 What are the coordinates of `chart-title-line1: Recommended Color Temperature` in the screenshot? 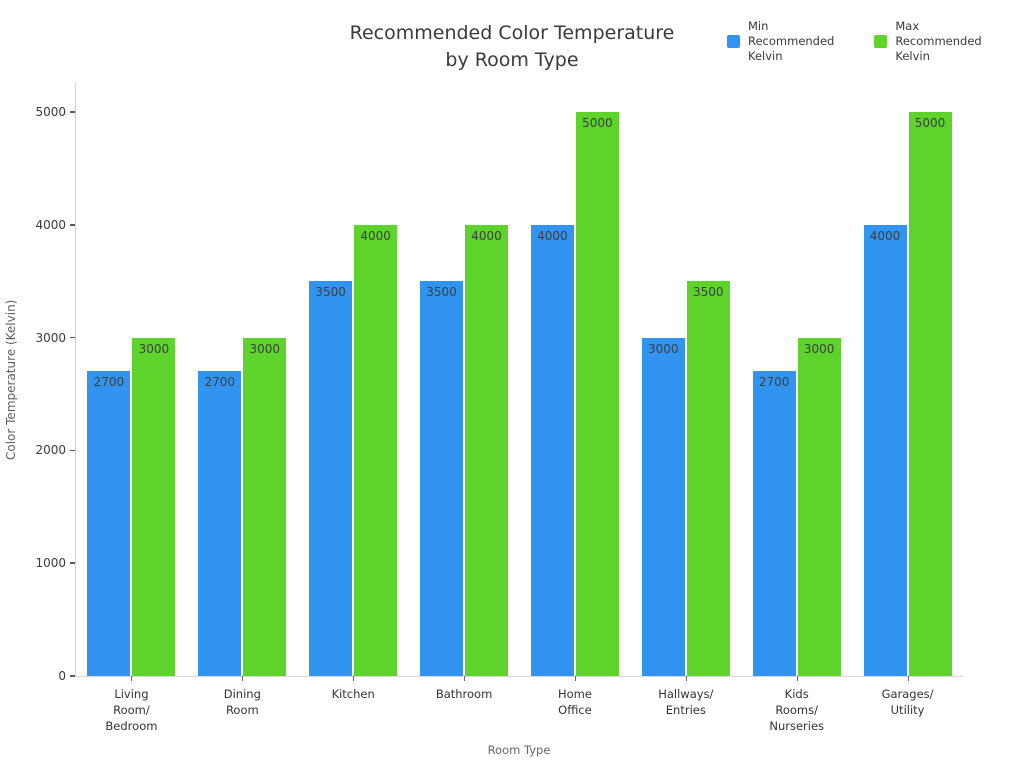 It's located at (512, 33).